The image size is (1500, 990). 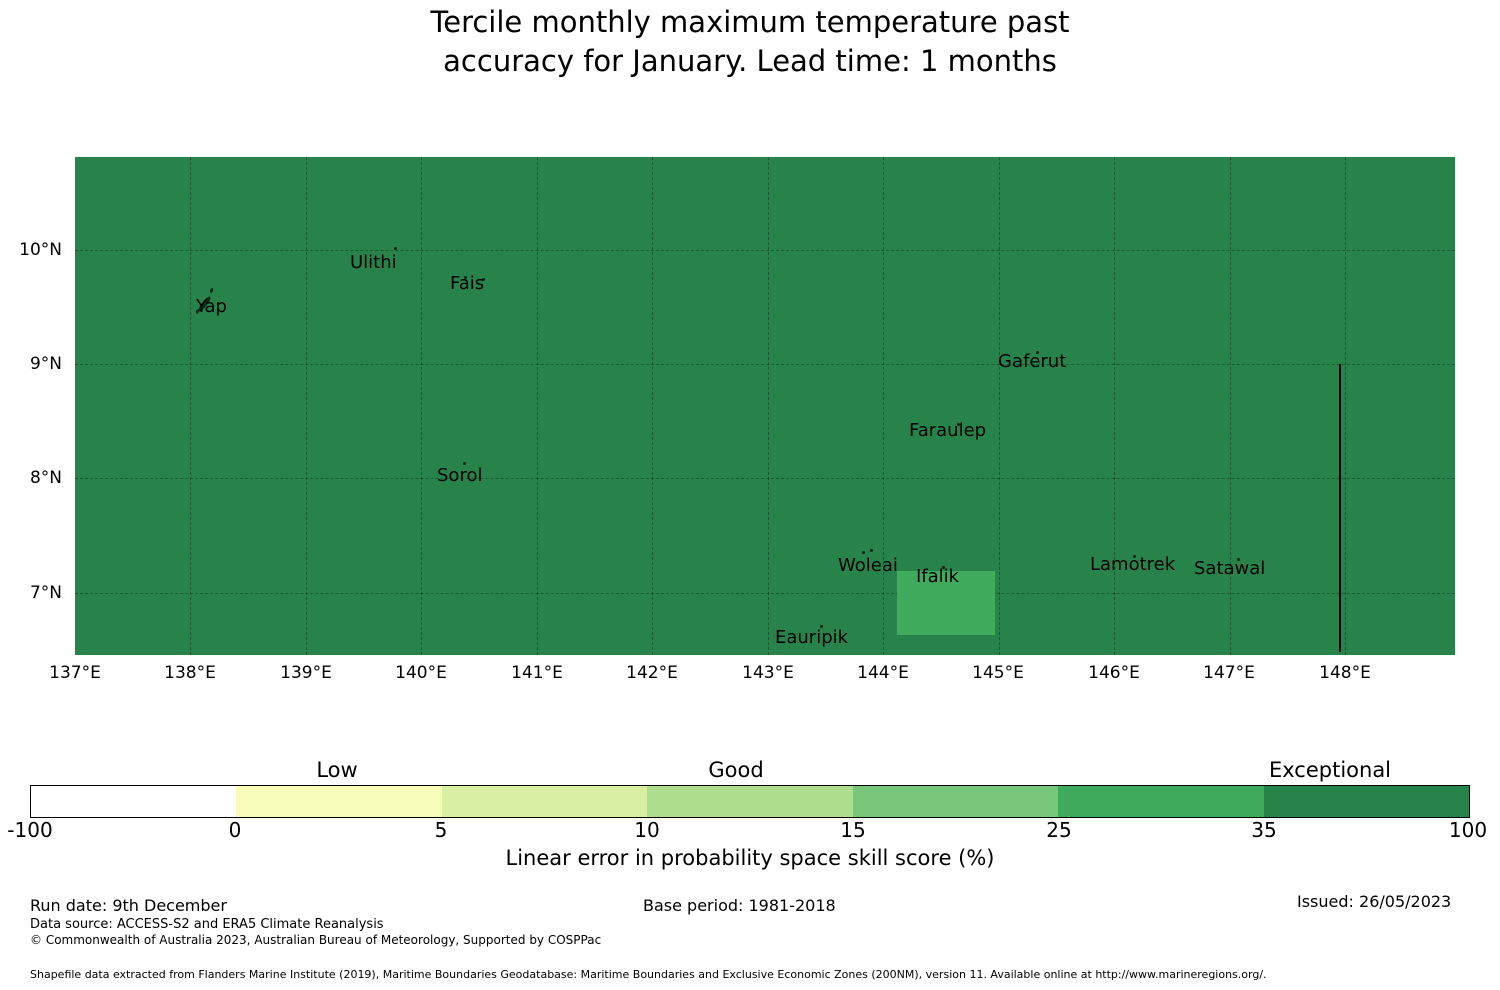 I want to click on x-tick-145e: 145°E, so click(x=998, y=673).